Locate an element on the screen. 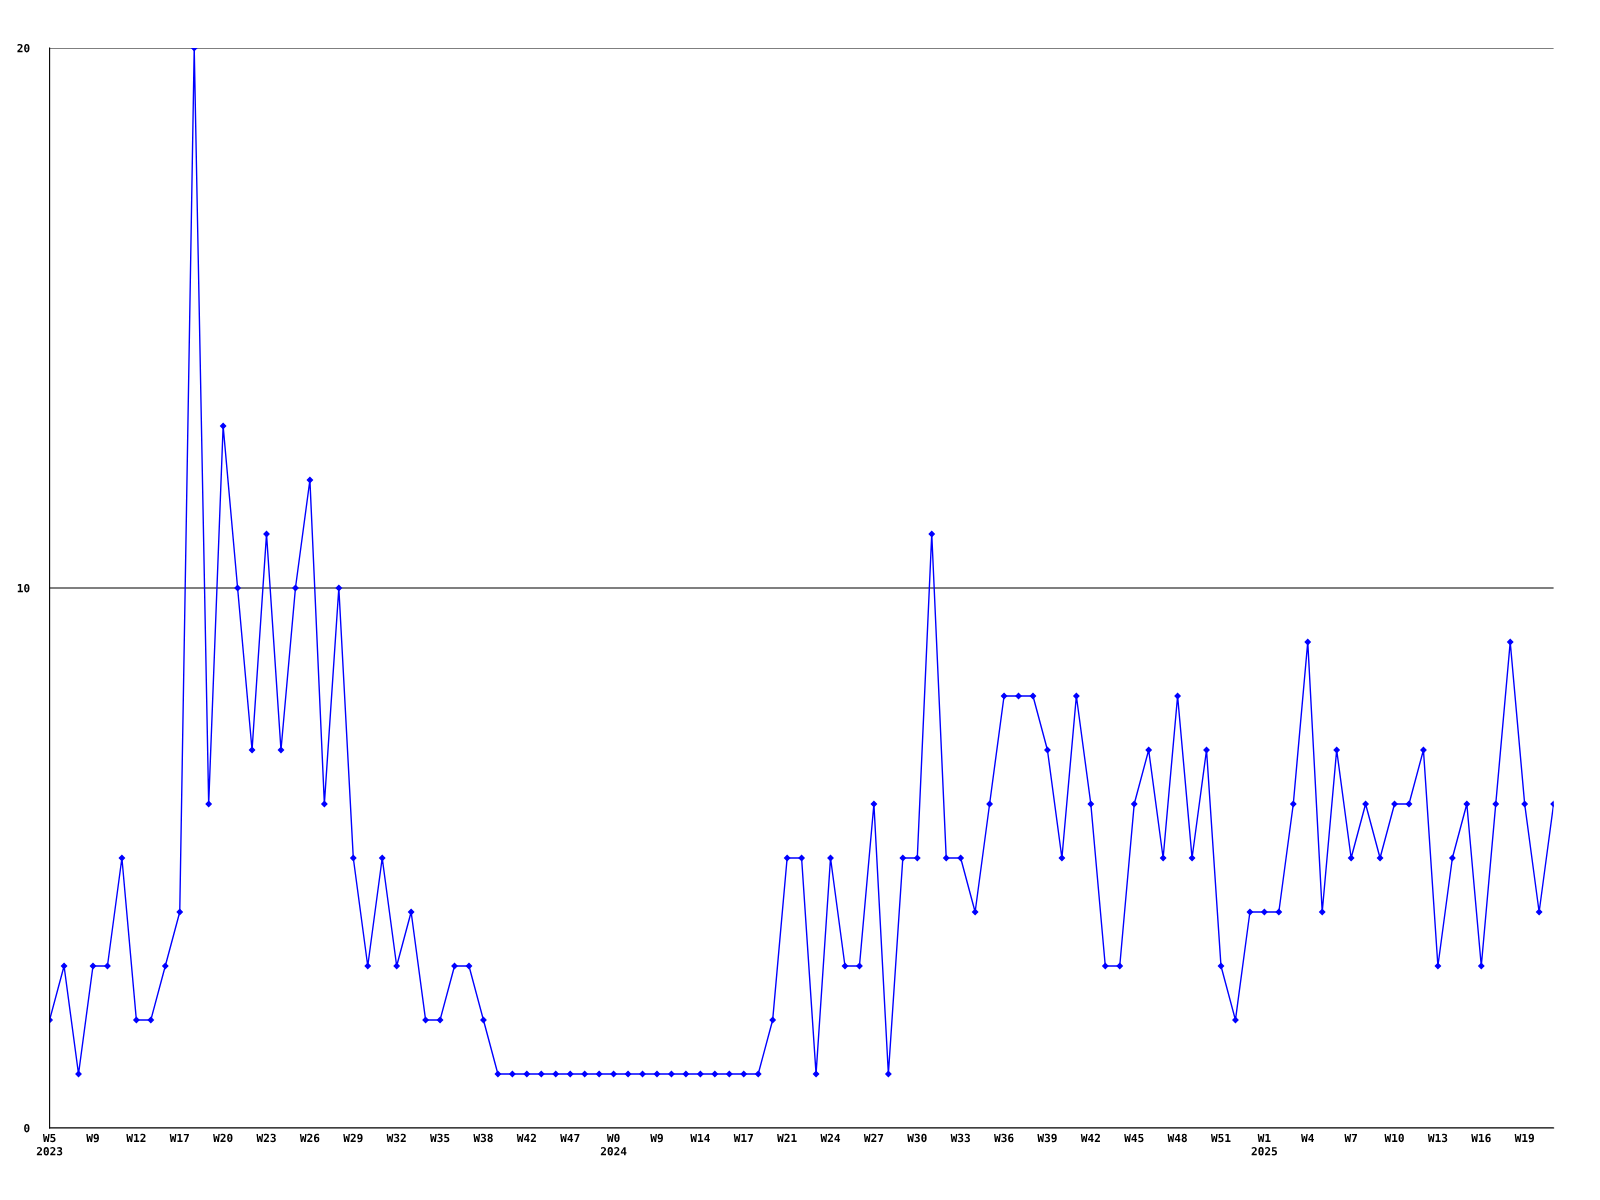  x-tick-label: W32 is located at coordinates (396, 1138).